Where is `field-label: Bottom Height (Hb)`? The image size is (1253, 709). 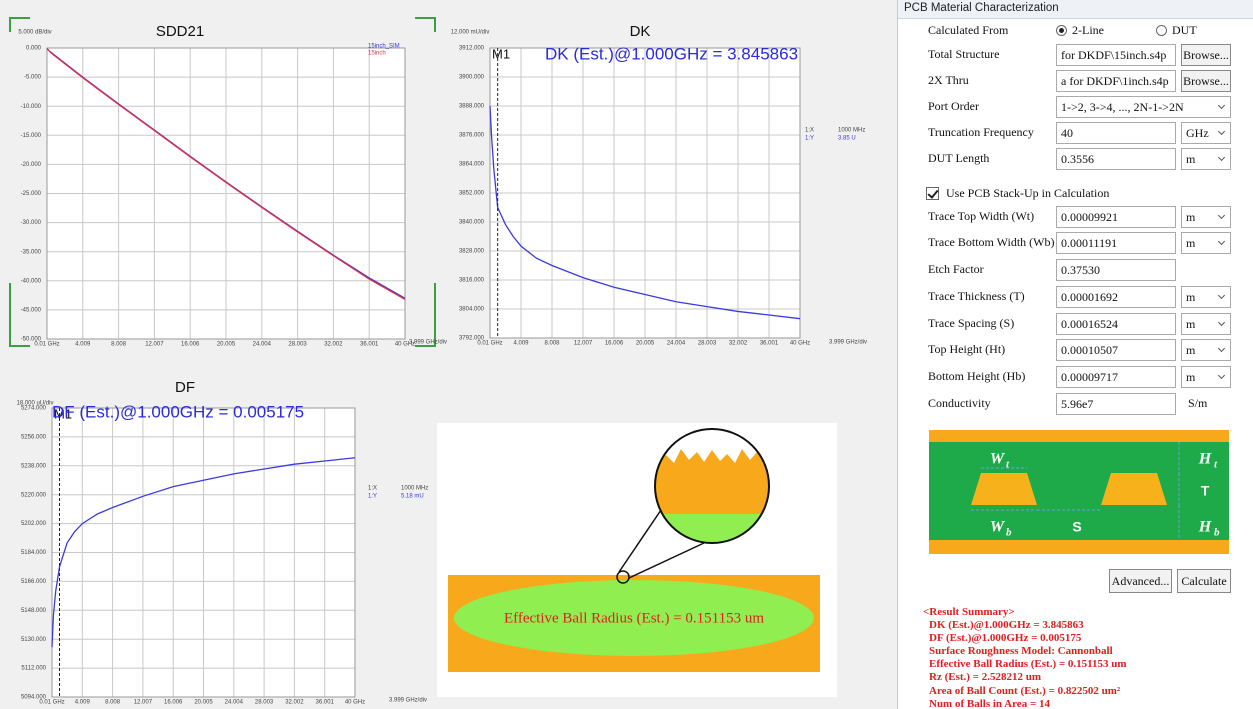
field-label: Bottom Height (Hb) is located at coordinates (977, 376).